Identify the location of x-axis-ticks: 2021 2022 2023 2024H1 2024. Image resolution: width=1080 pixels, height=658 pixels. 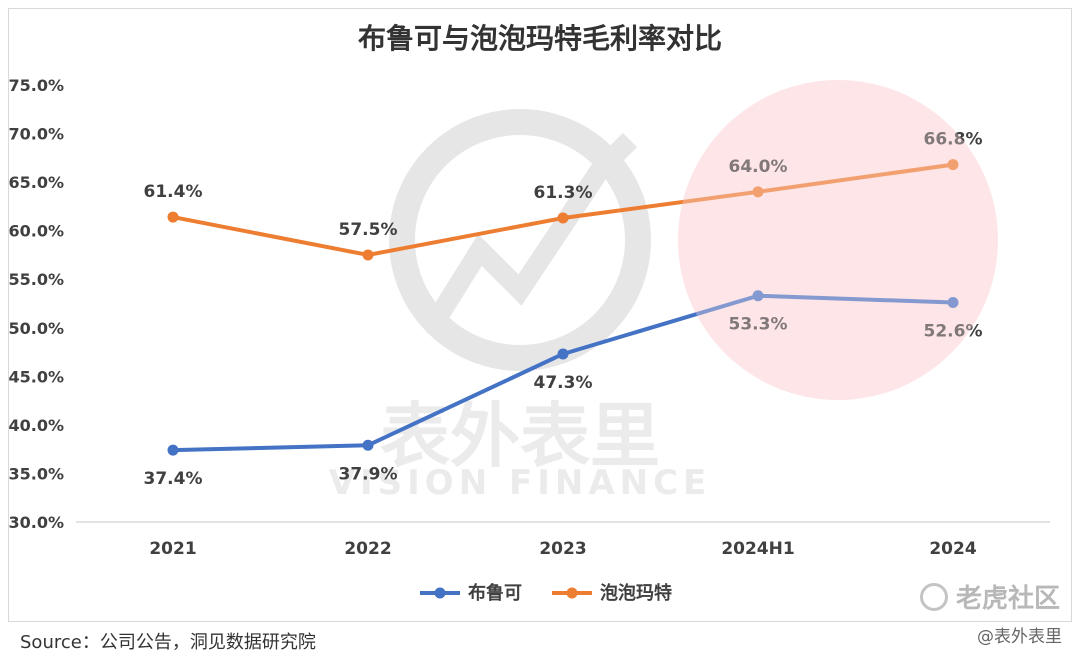
(562, 549).